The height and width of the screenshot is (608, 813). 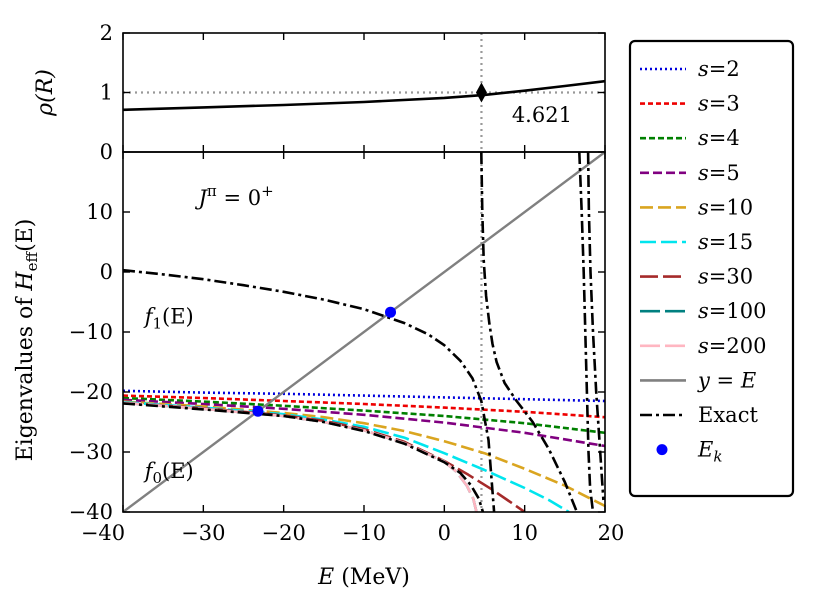 What do you see at coordinates (99, 212) in the screenshot?
I see `main-y-tick-label: 10` at bounding box center [99, 212].